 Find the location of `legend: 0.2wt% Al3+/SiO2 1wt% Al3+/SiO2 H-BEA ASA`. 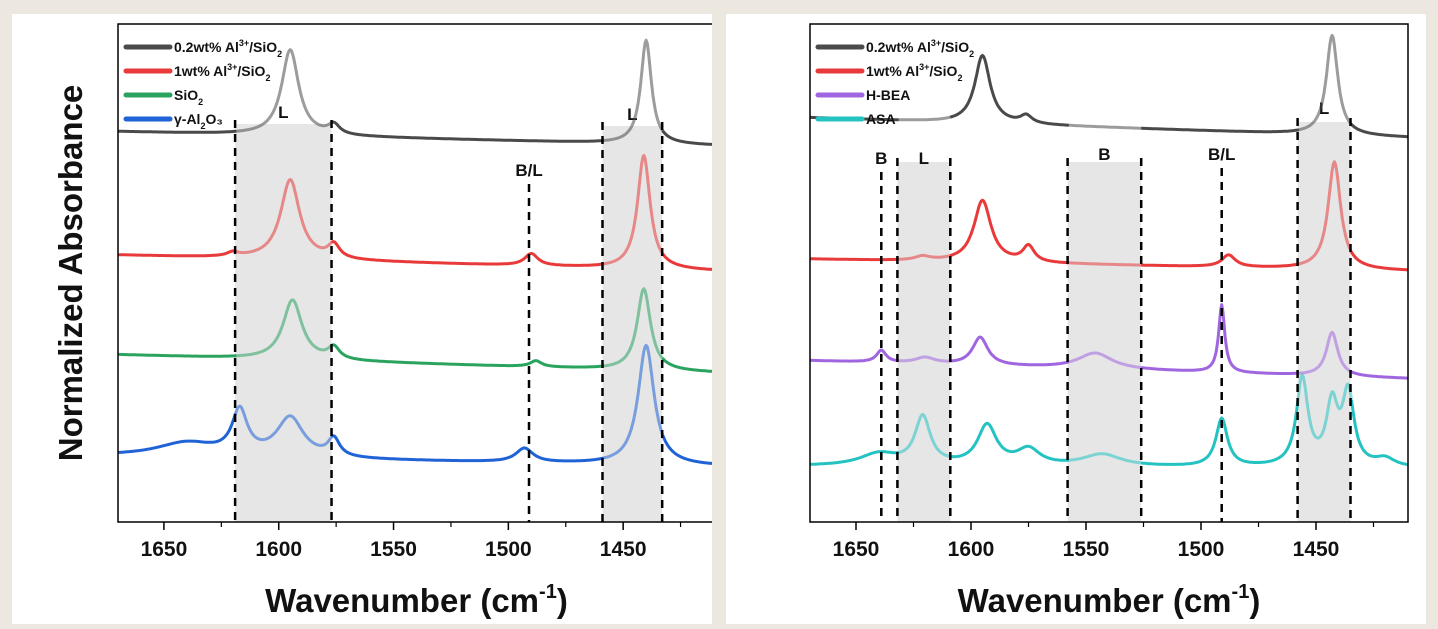

legend: 0.2wt% Al3+/SiO2 1wt% Al3+/SiO2 H-BEA ASA is located at coordinates (894, 82).